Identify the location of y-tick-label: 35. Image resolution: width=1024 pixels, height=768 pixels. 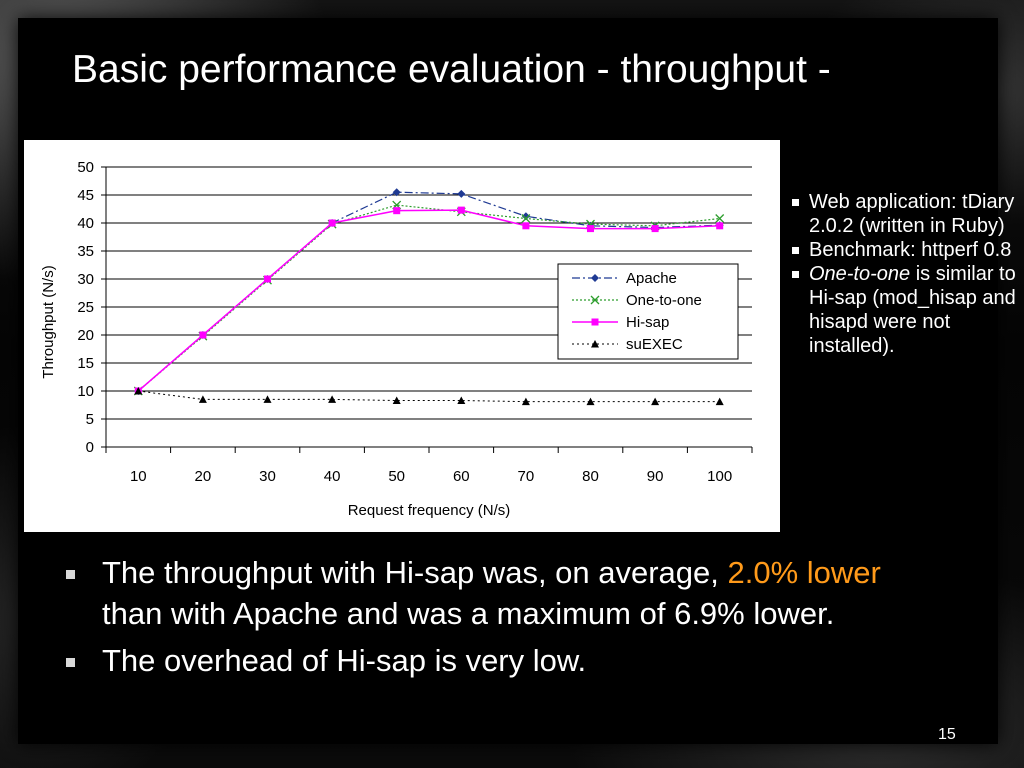
(85, 251).